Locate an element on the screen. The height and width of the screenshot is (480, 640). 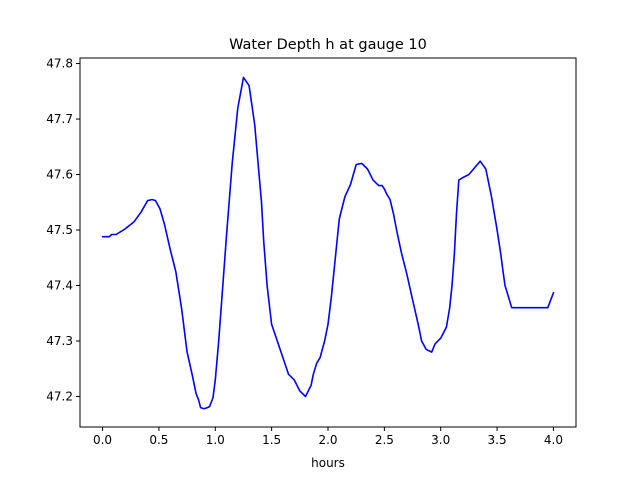
x-tick-label: 3.0 is located at coordinates (440, 440).